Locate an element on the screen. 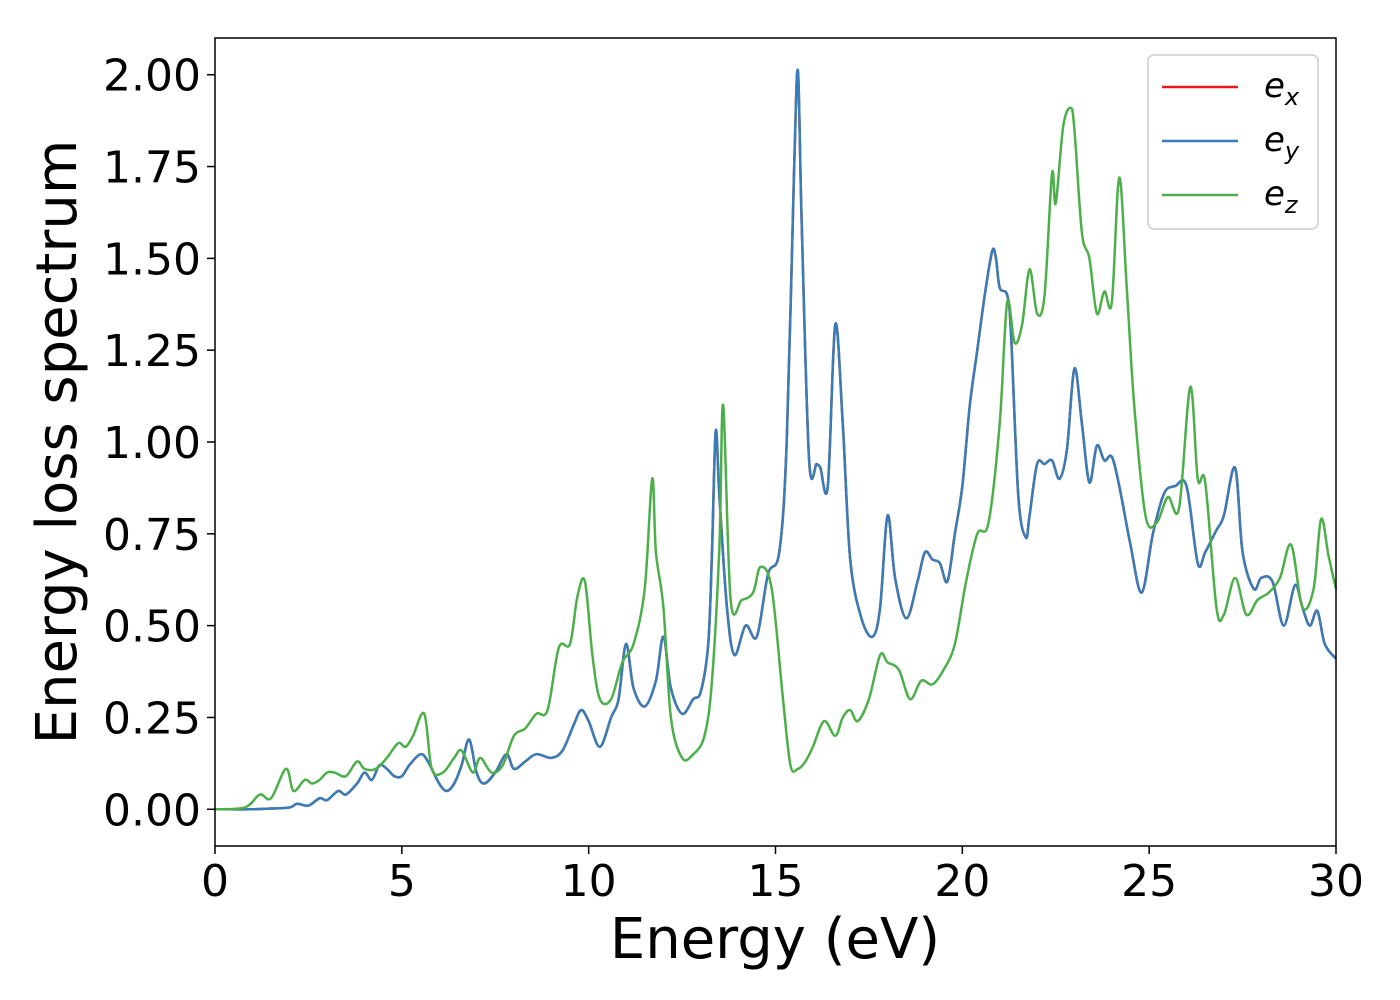 The height and width of the screenshot is (1000, 1400). legend-label: ez is located at coordinates (1281, 196).